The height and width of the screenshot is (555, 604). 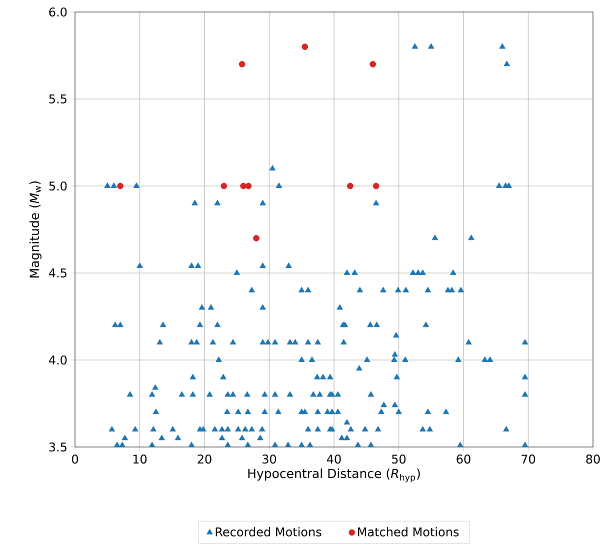 What do you see at coordinates (58, 12) in the screenshot?
I see `y-tick-label: 6.0` at bounding box center [58, 12].